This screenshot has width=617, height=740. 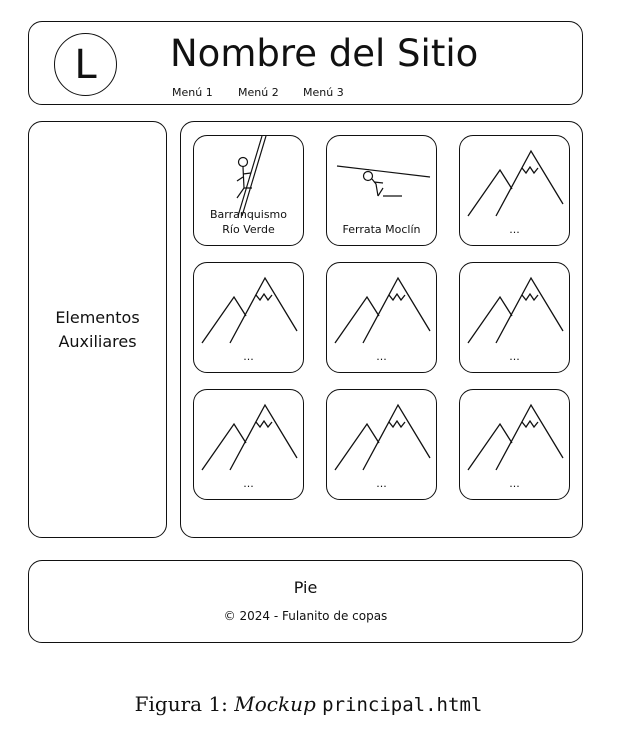 I want to click on sidebar-mockup: Elementos Auxiliares, so click(x=97, y=329).